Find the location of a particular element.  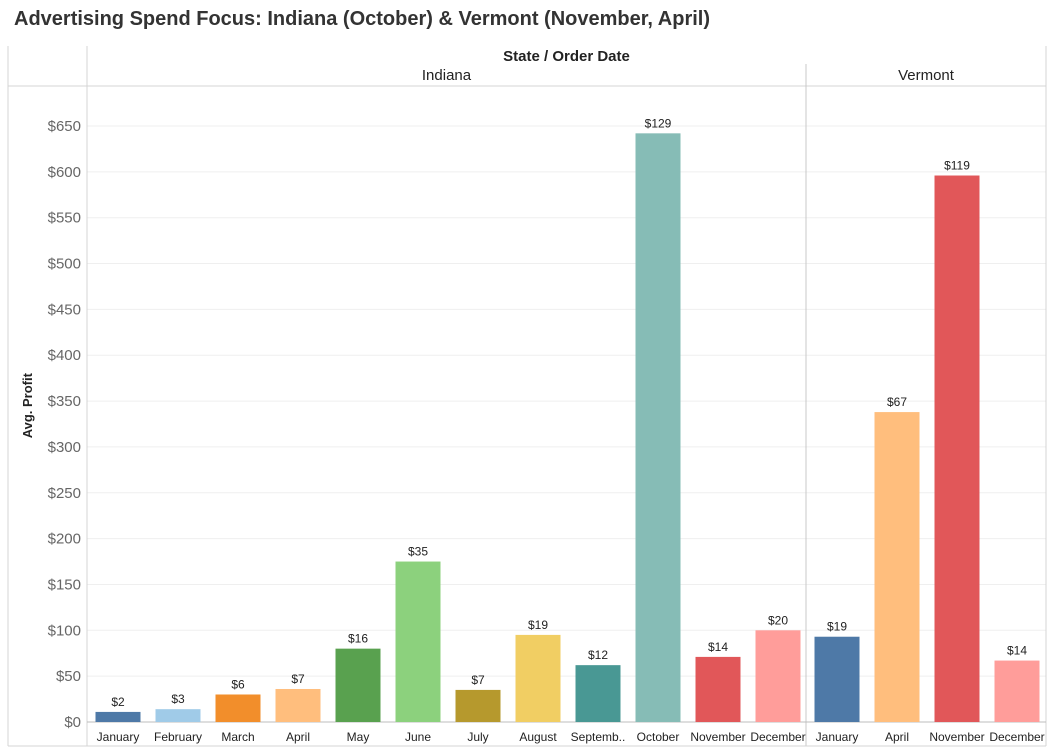

y-tick-label: $500 is located at coordinates (64, 264).